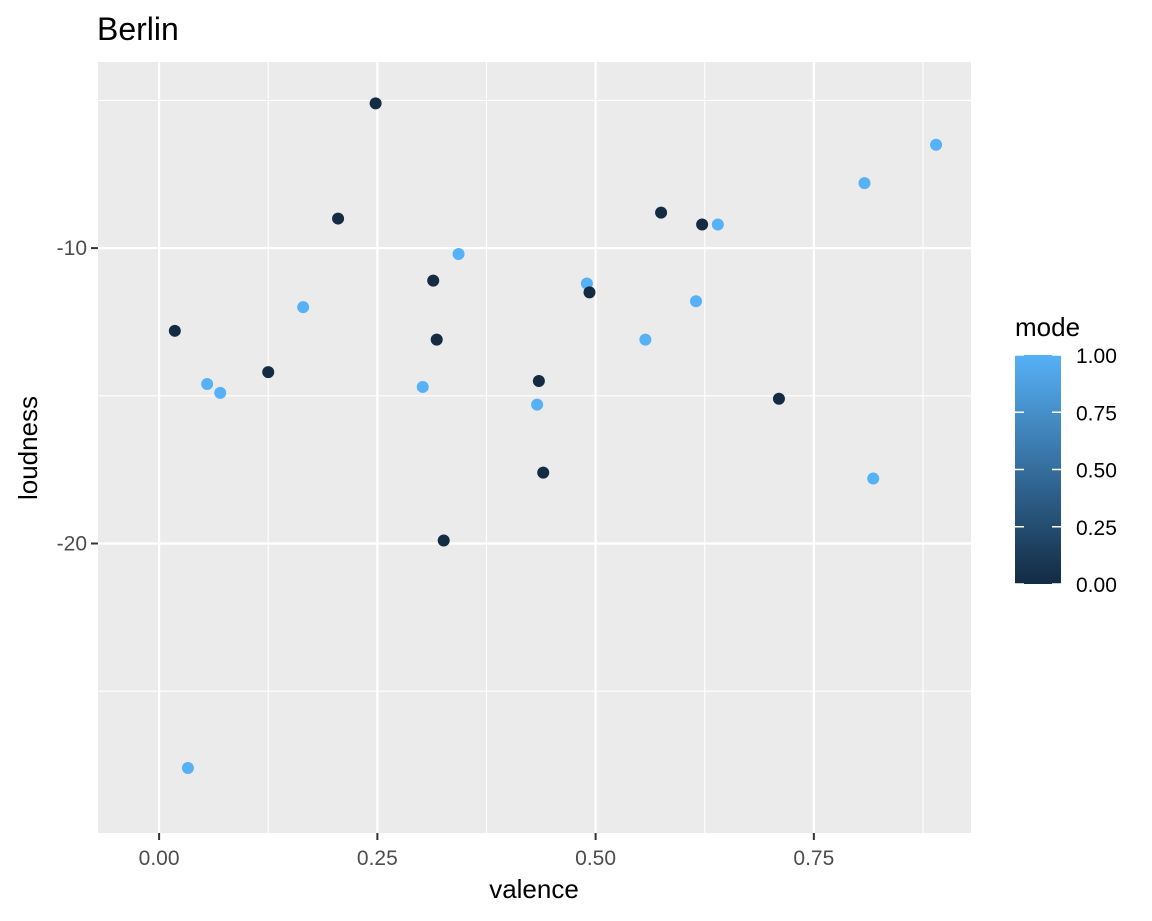 Image resolution: width=1152 pixels, height=921 pixels. What do you see at coordinates (595, 858) in the screenshot?
I see `x-tick-label: 0.50` at bounding box center [595, 858].